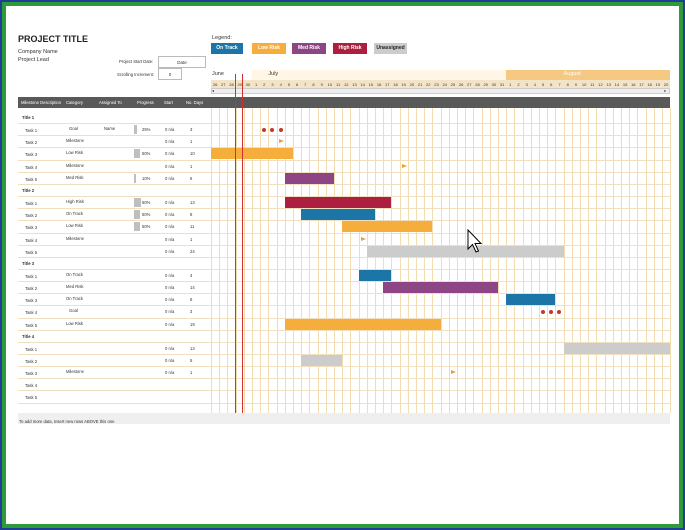  What do you see at coordinates (256, 84) in the screenshot?
I see `date-cell: 1` at bounding box center [256, 84].